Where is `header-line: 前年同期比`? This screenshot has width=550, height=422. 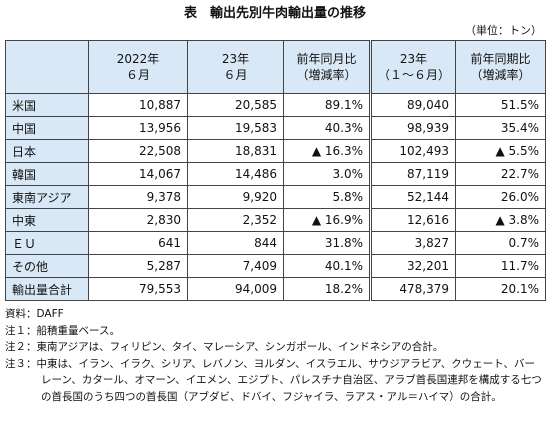
header-line: 前年同期比 is located at coordinates (500, 59).